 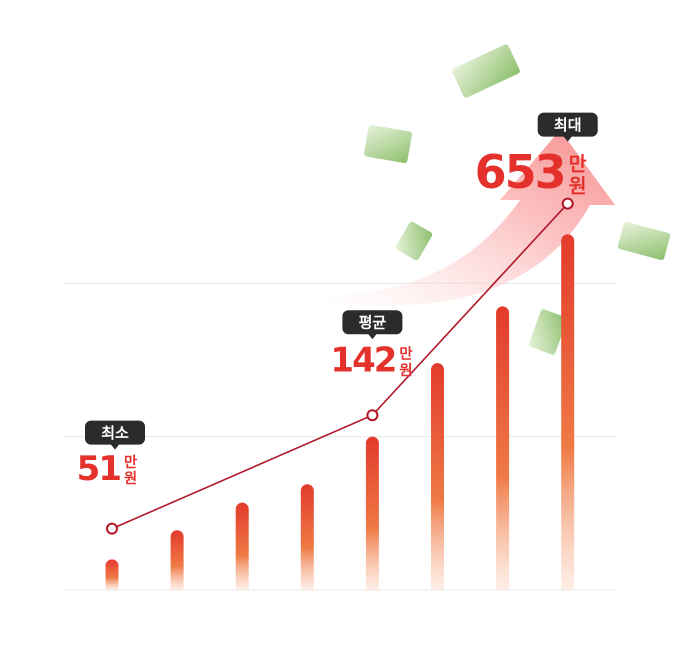 What do you see at coordinates (462, 218) in the screenshot?
I see `rising-arrow` at bounding box center [462, 218].